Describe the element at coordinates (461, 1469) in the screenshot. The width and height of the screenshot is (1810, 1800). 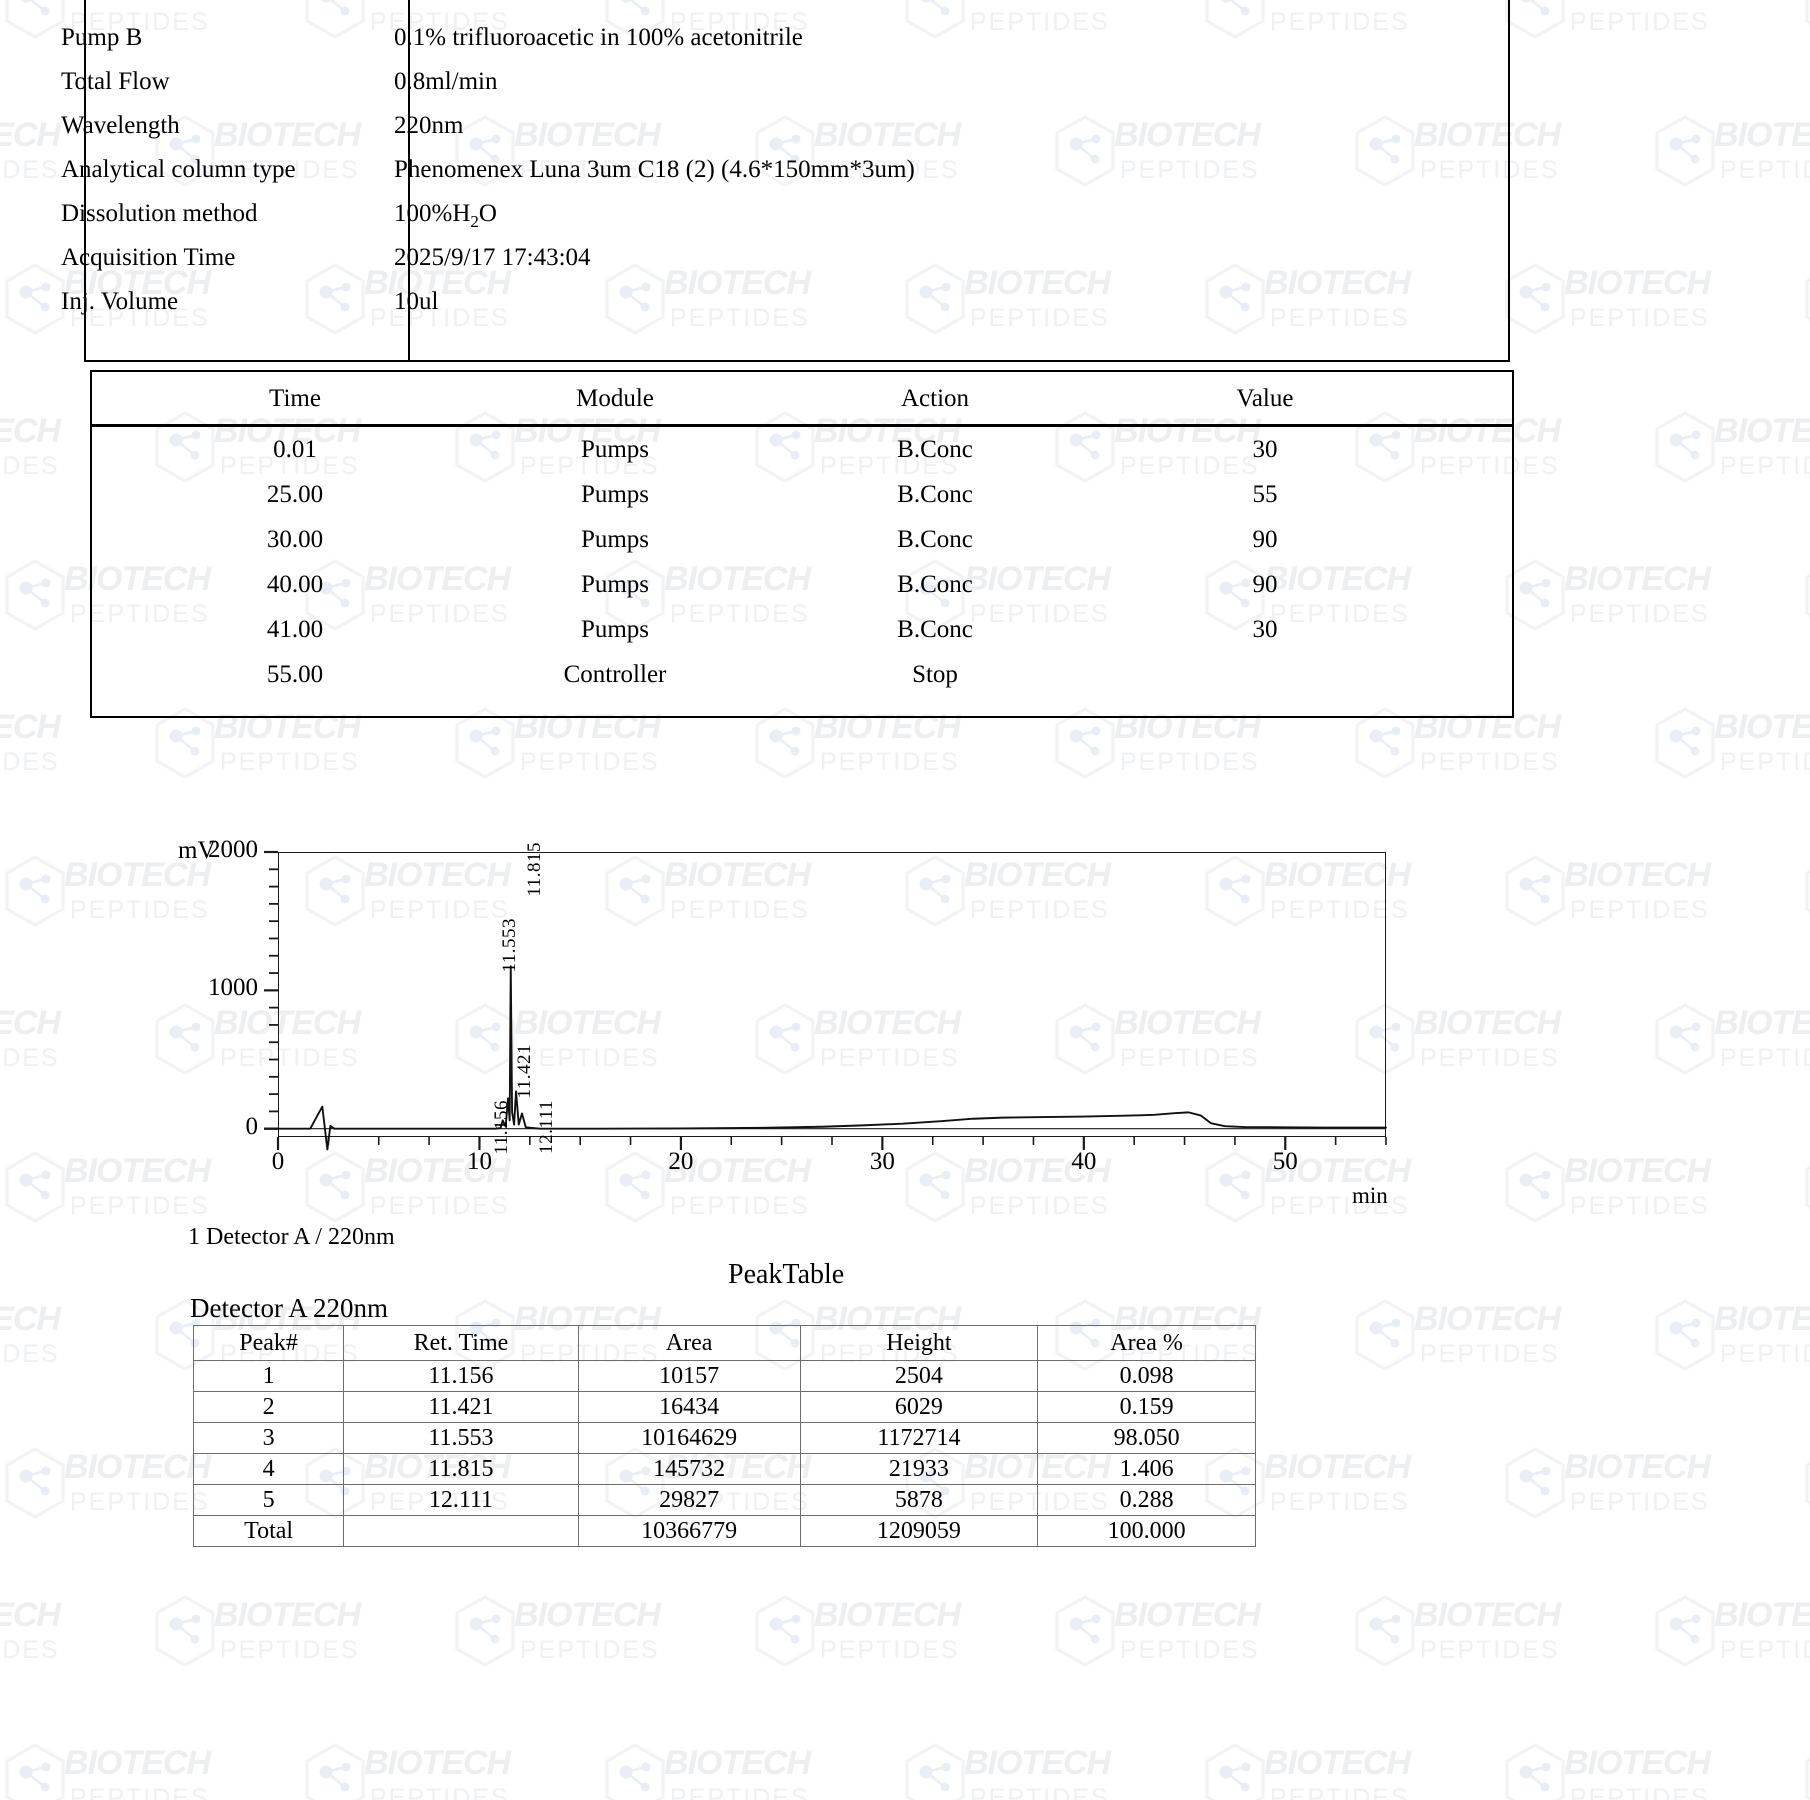
I see `peak-cell-ret: 11.815` at that location.